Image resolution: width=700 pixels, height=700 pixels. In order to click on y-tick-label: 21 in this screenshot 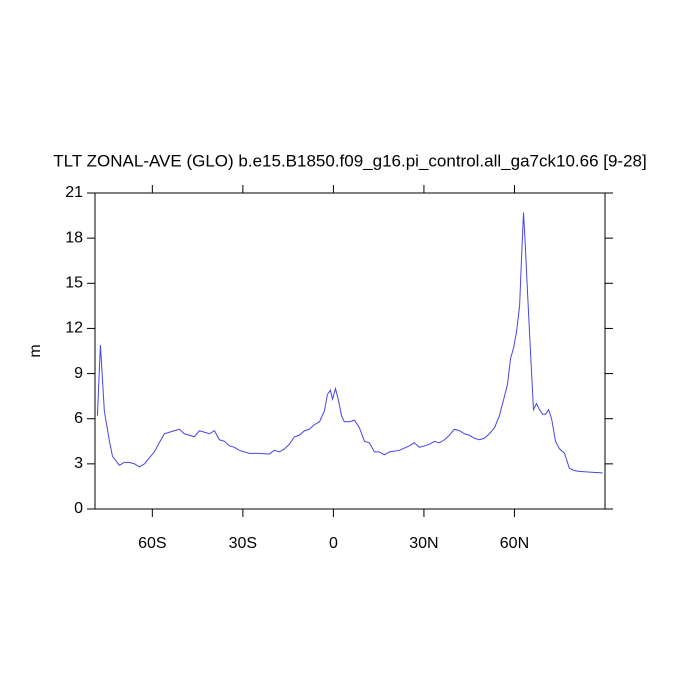, I will do `click(74, 192)`.